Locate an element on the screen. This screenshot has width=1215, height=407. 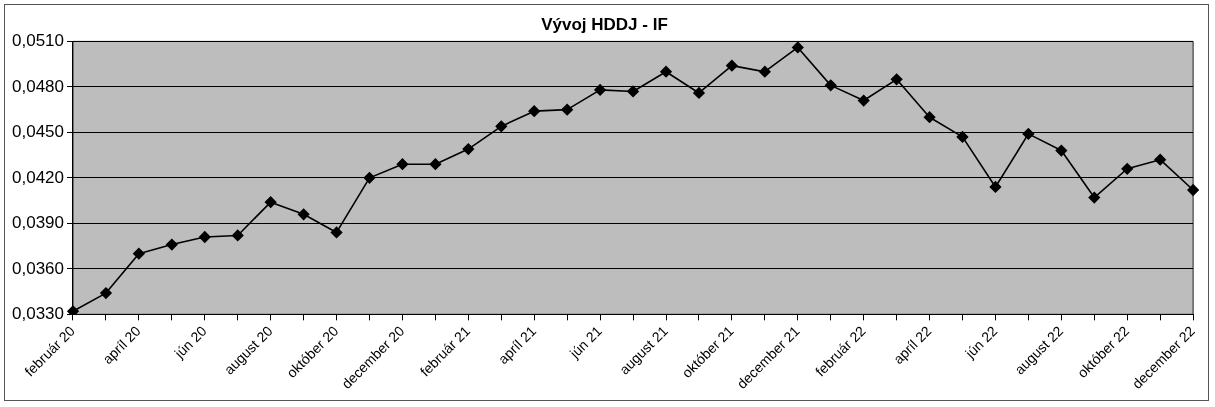
x-tick-label: jún 22 is located at coordinates (981, 342).